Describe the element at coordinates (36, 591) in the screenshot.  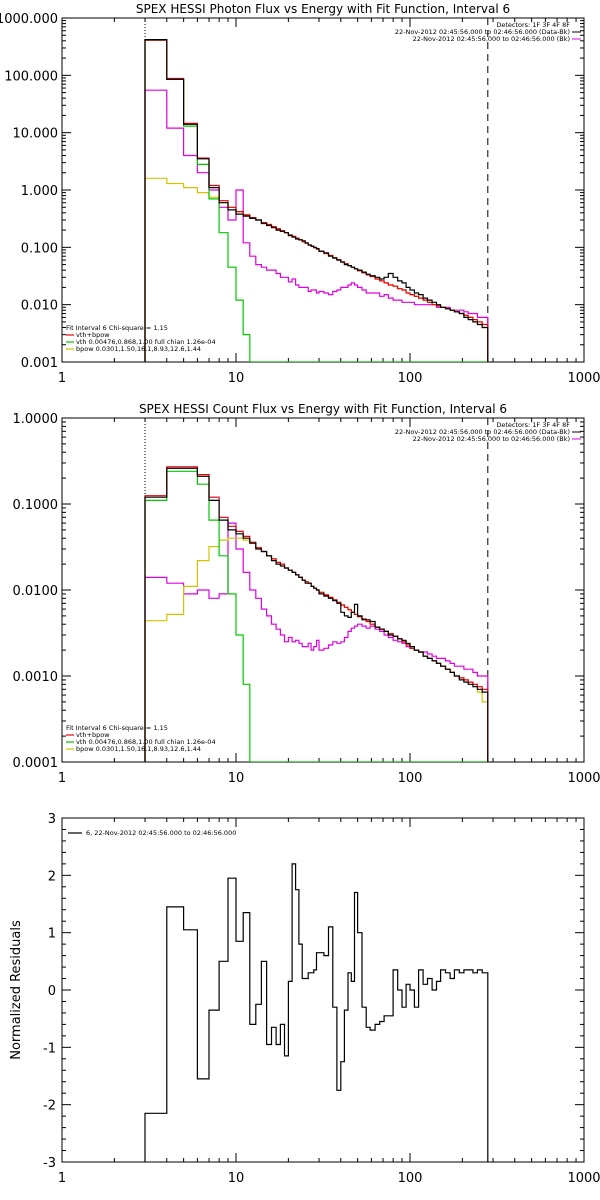
I see `y-tick-label: 0.0100` at that location.